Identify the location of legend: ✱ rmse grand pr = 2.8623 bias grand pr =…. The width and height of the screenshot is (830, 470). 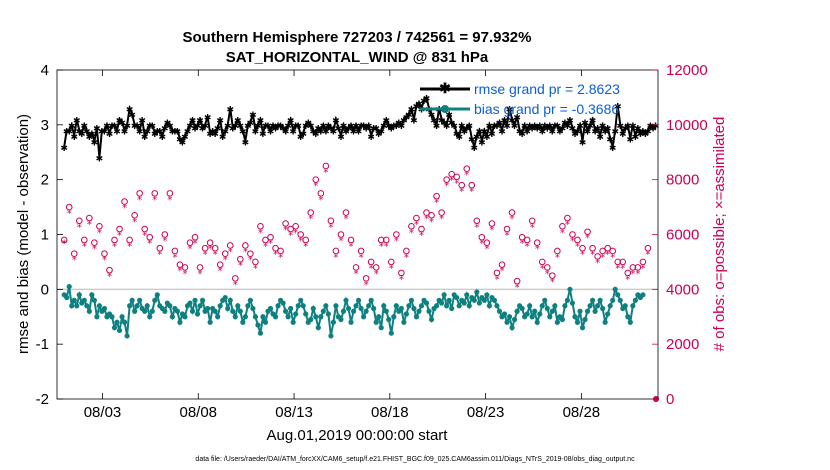
(520, 98).